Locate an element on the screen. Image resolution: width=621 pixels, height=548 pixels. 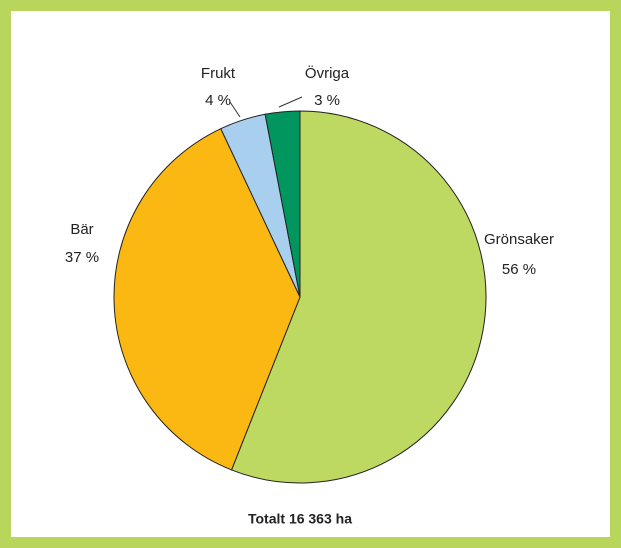
slice-value-label: 4 % is located at coordinates (218, 100).